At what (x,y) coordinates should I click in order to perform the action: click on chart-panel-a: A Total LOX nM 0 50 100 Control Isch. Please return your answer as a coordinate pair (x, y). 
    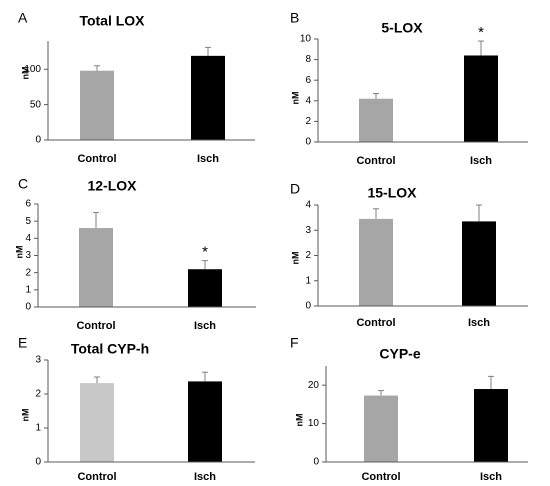
    Looking at the image, I should click on (136, 87).